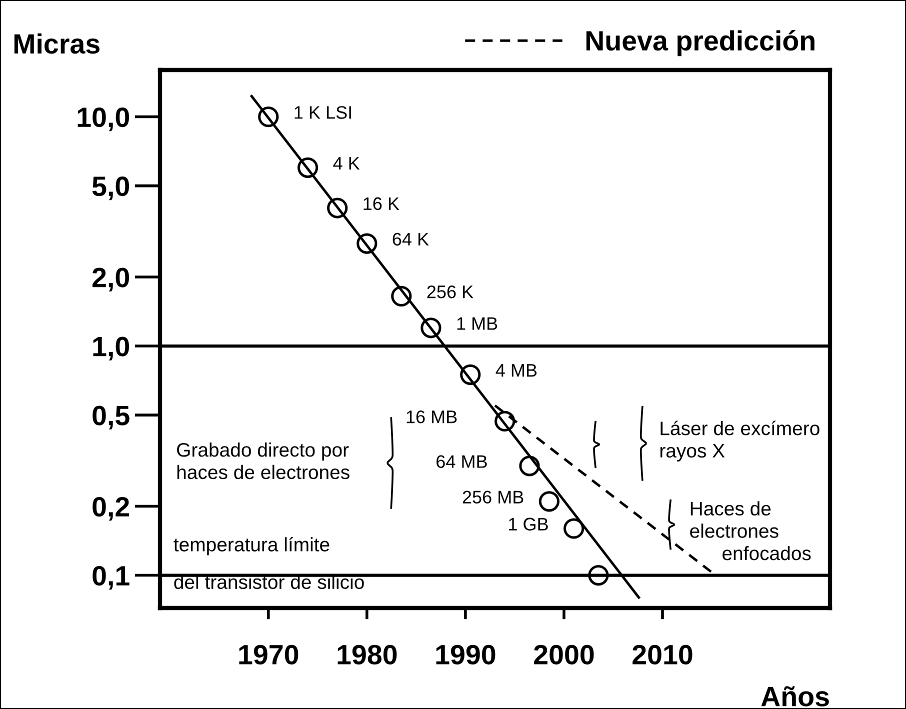 The image size is (906, 709). What do you see at coordinates (263, 461) in the screenshot?
I see `annotation: Grabado directo por haces de electrones` at bounding box center [263, 461].